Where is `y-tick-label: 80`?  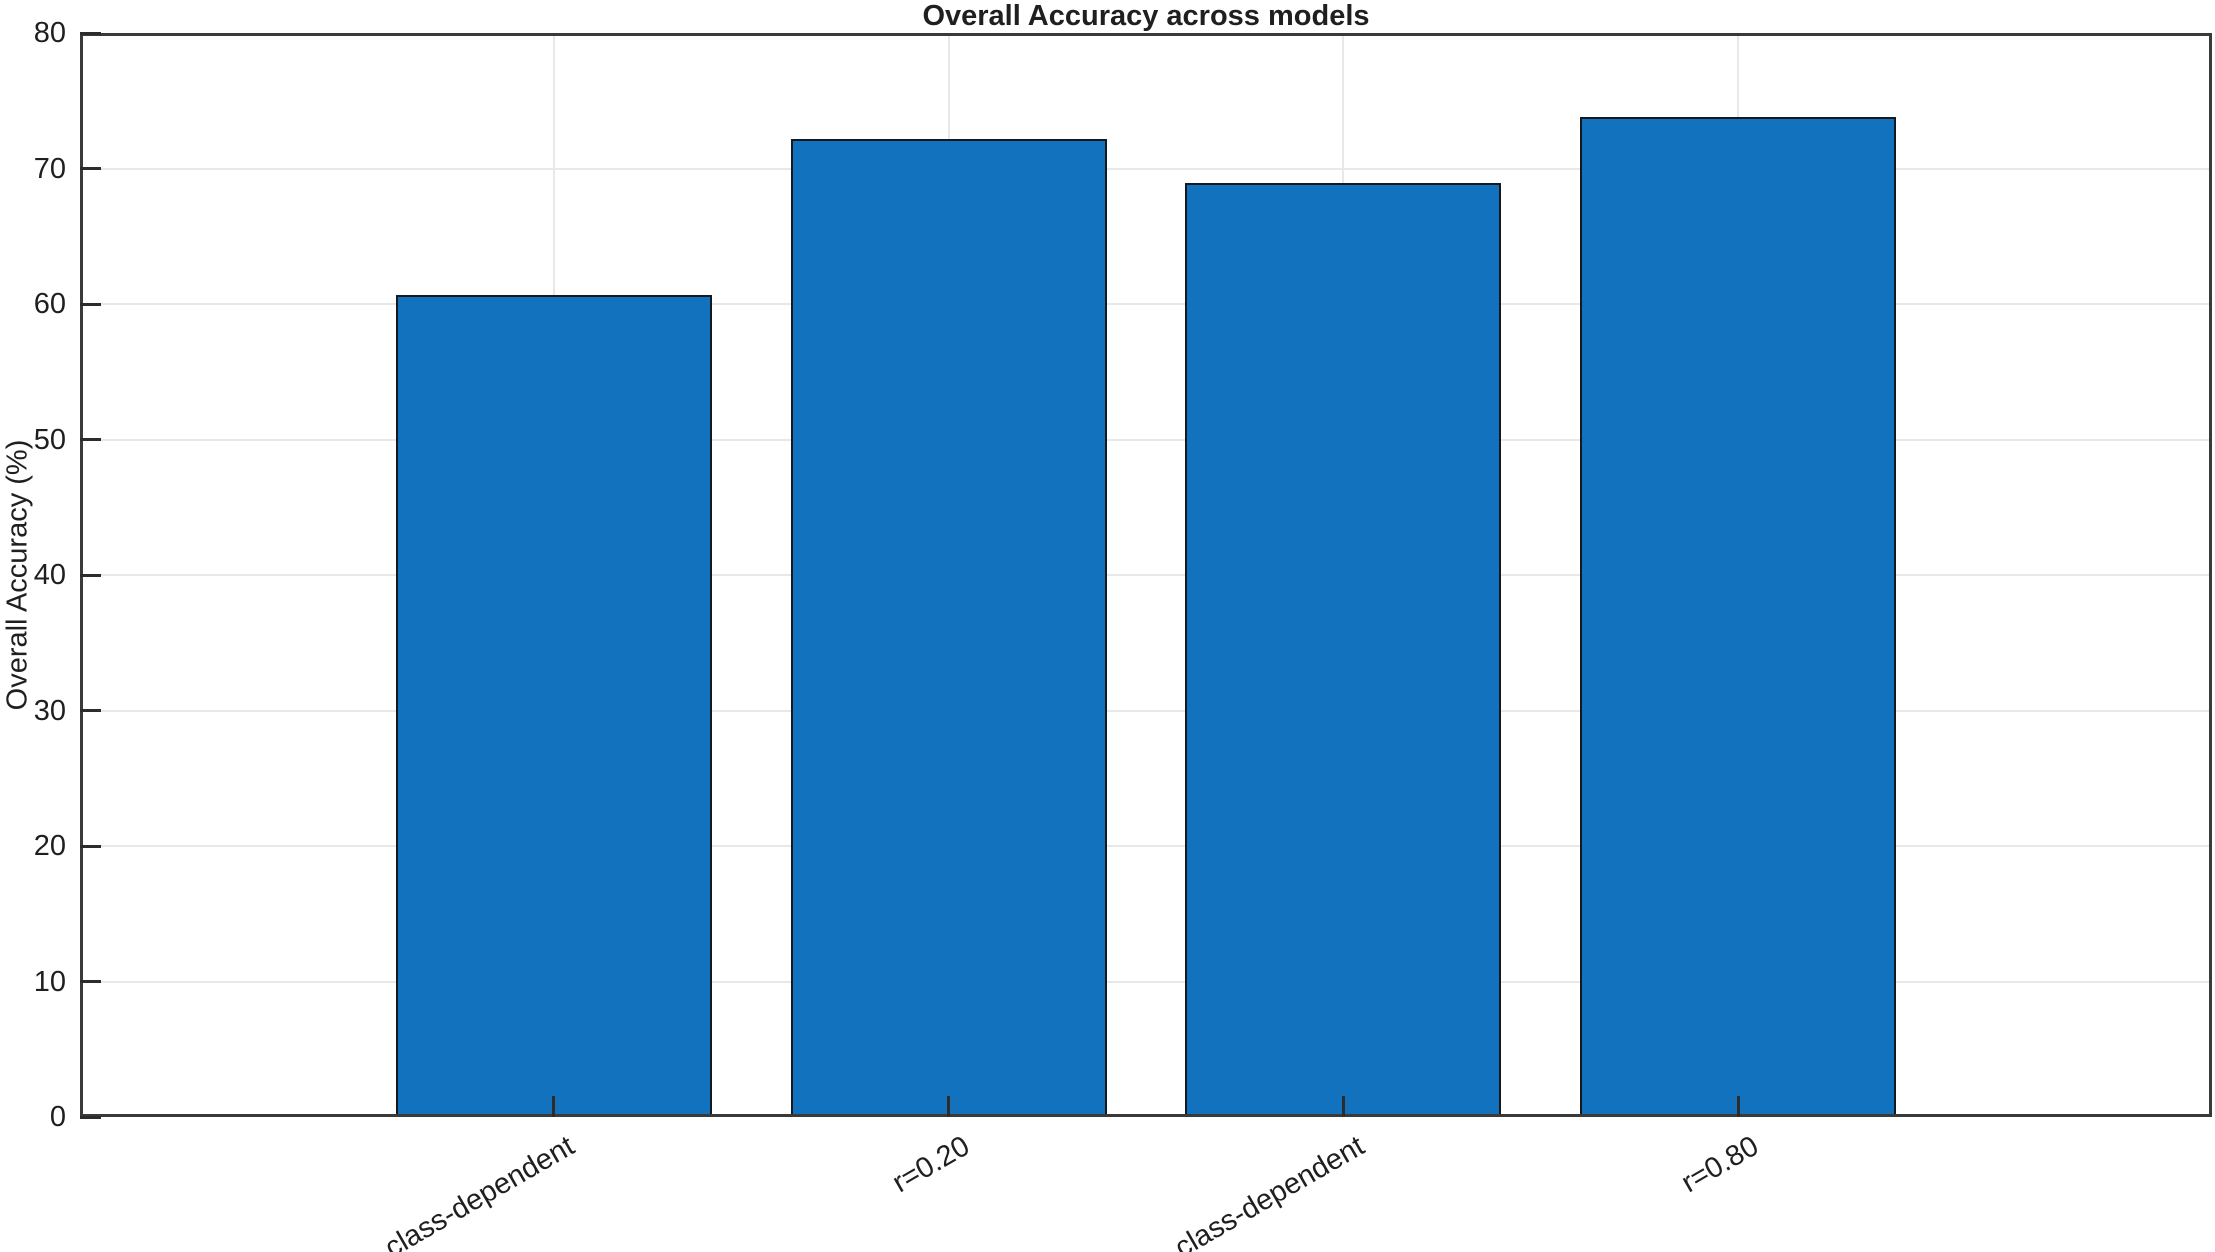 y-tick-label: 80 is located at coordinates (49, 33).